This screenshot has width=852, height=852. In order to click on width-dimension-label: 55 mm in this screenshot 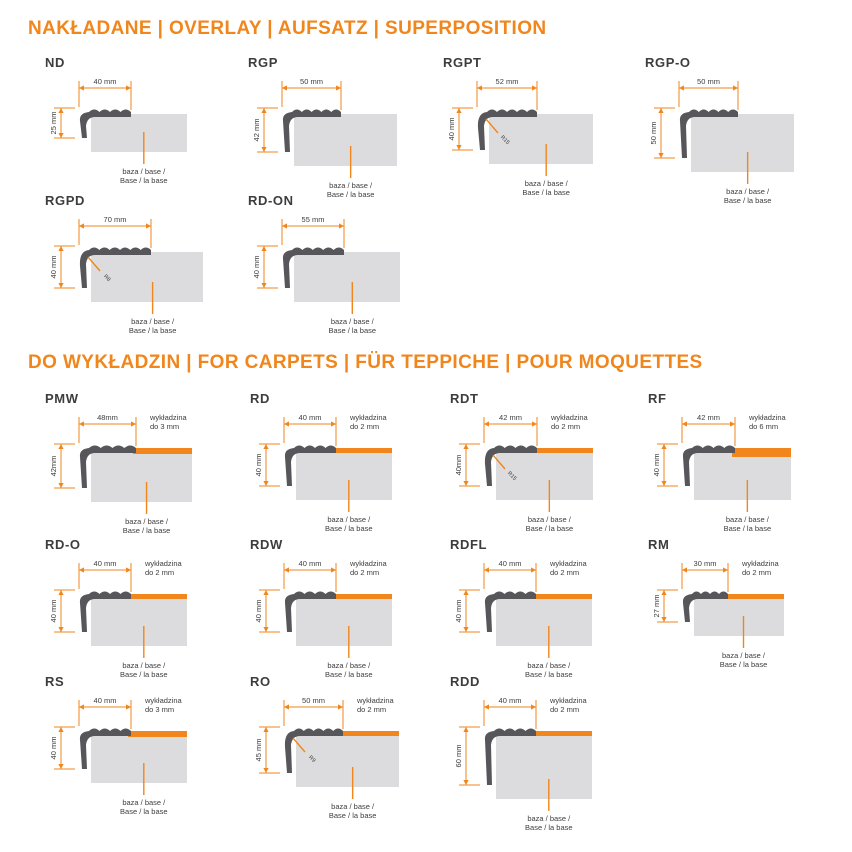, I will do `click(313, 219)`.